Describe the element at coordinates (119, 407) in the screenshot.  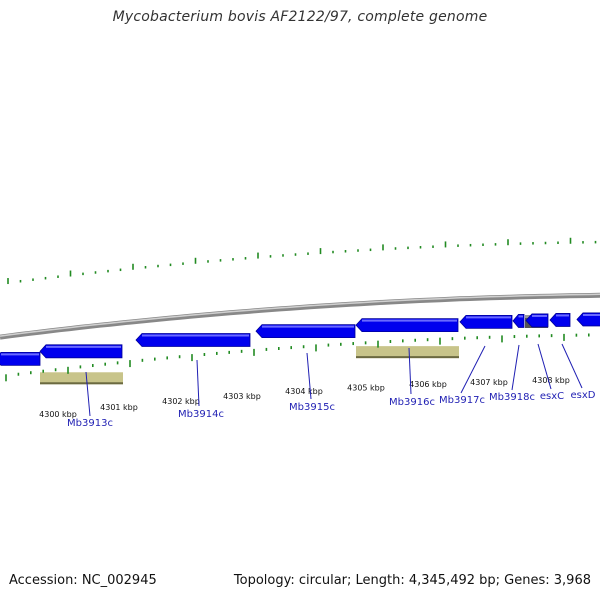
I see `scale-tick-label: 4301 kbp` at that location.